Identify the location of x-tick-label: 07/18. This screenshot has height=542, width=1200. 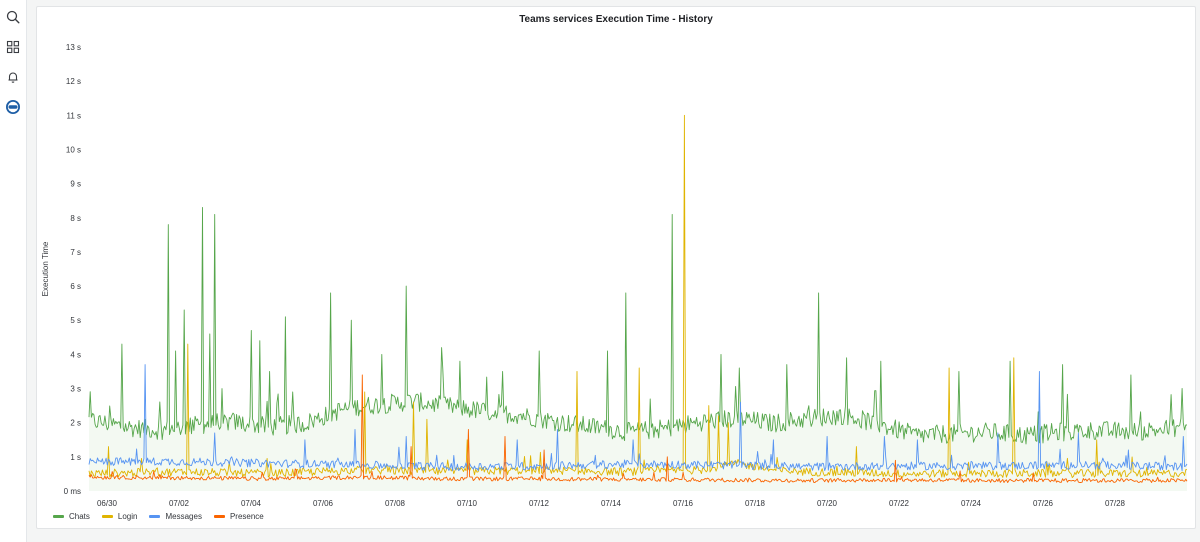
(755, 503).